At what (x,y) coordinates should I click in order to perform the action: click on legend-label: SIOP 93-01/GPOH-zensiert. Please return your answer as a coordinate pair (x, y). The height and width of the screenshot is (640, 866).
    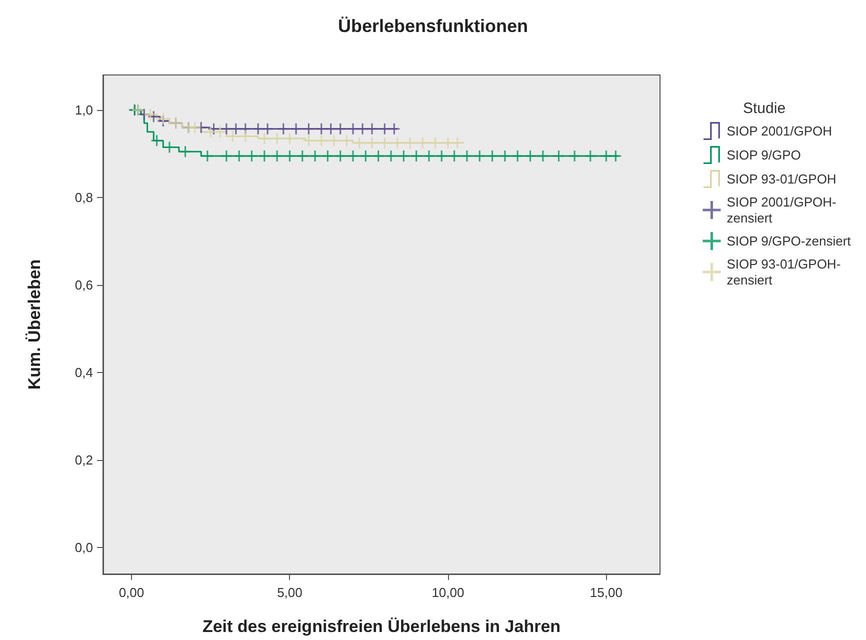
    Looking at the image, I should click on (783, 272).